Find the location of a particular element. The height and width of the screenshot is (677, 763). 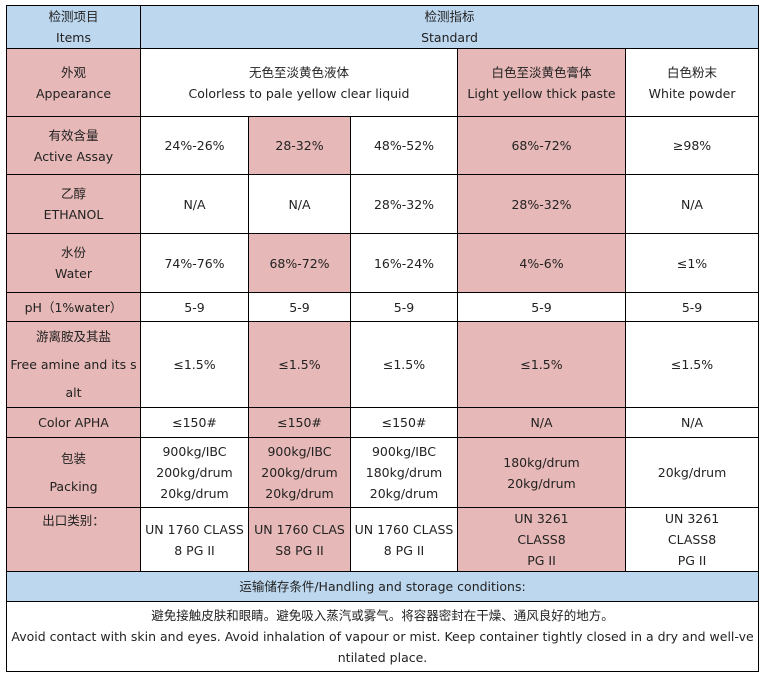

ethanol-label-cn: 乙醇 is located at coordinates (73, 193).